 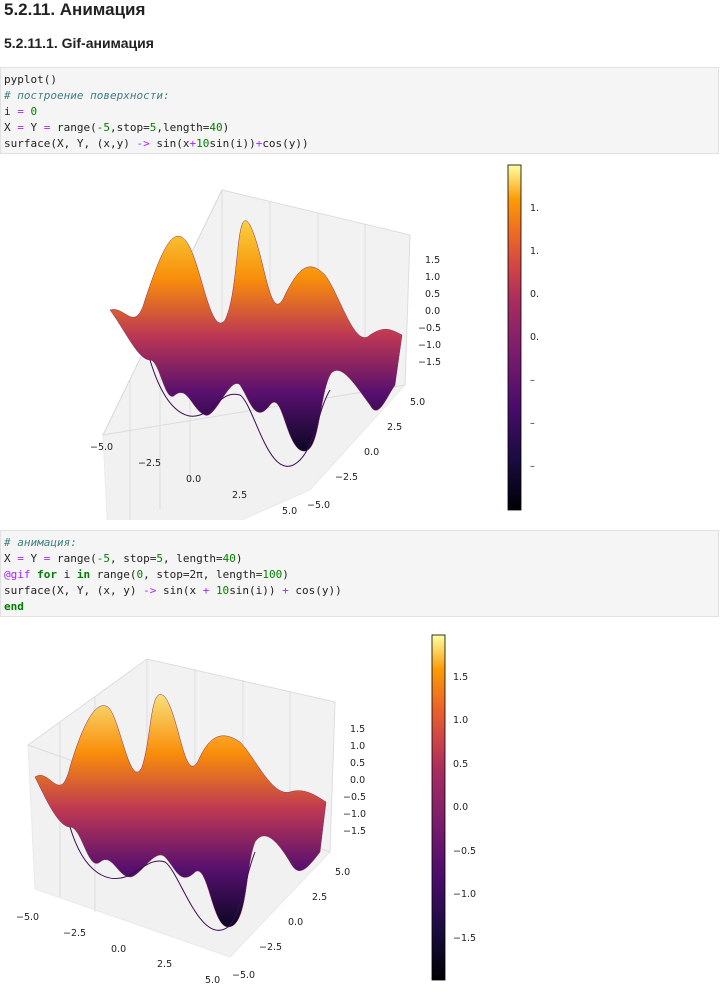 I want to click on colorbar-tick: −1.5, so click(x=464, y=938).